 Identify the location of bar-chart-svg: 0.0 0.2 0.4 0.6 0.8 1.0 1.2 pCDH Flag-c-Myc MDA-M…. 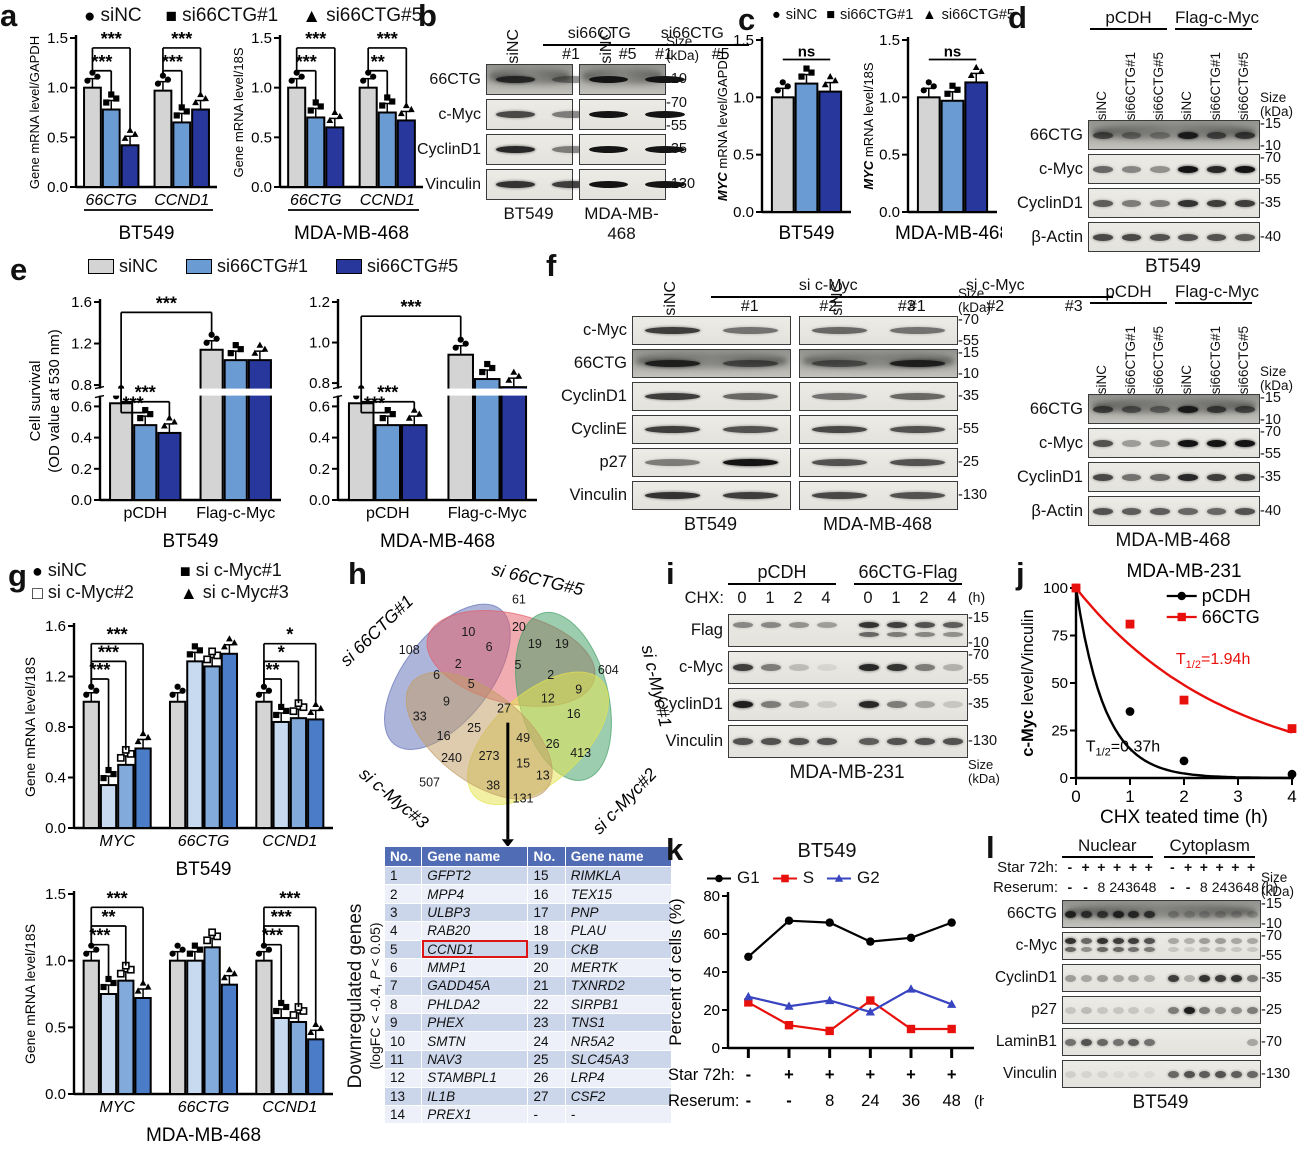
(423, 423).